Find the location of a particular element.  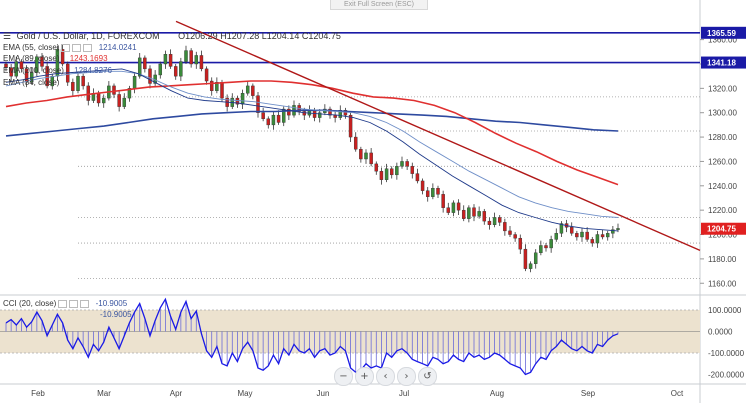

ema200-legend: EMA (200, close) 1284.8276 is located at coordinates (57, 70).